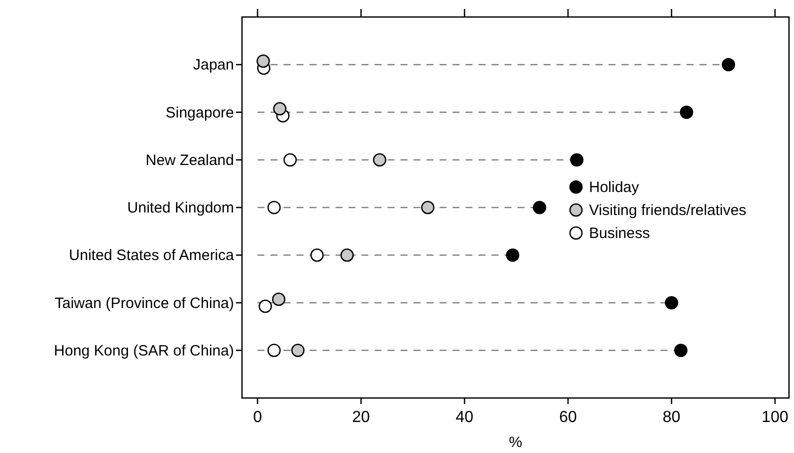 The width and height of the screenshot is (794, 453). Describe the element at coordinates (213, 65) in the screenshot. I see `y-tick-label: Japan` at that location.